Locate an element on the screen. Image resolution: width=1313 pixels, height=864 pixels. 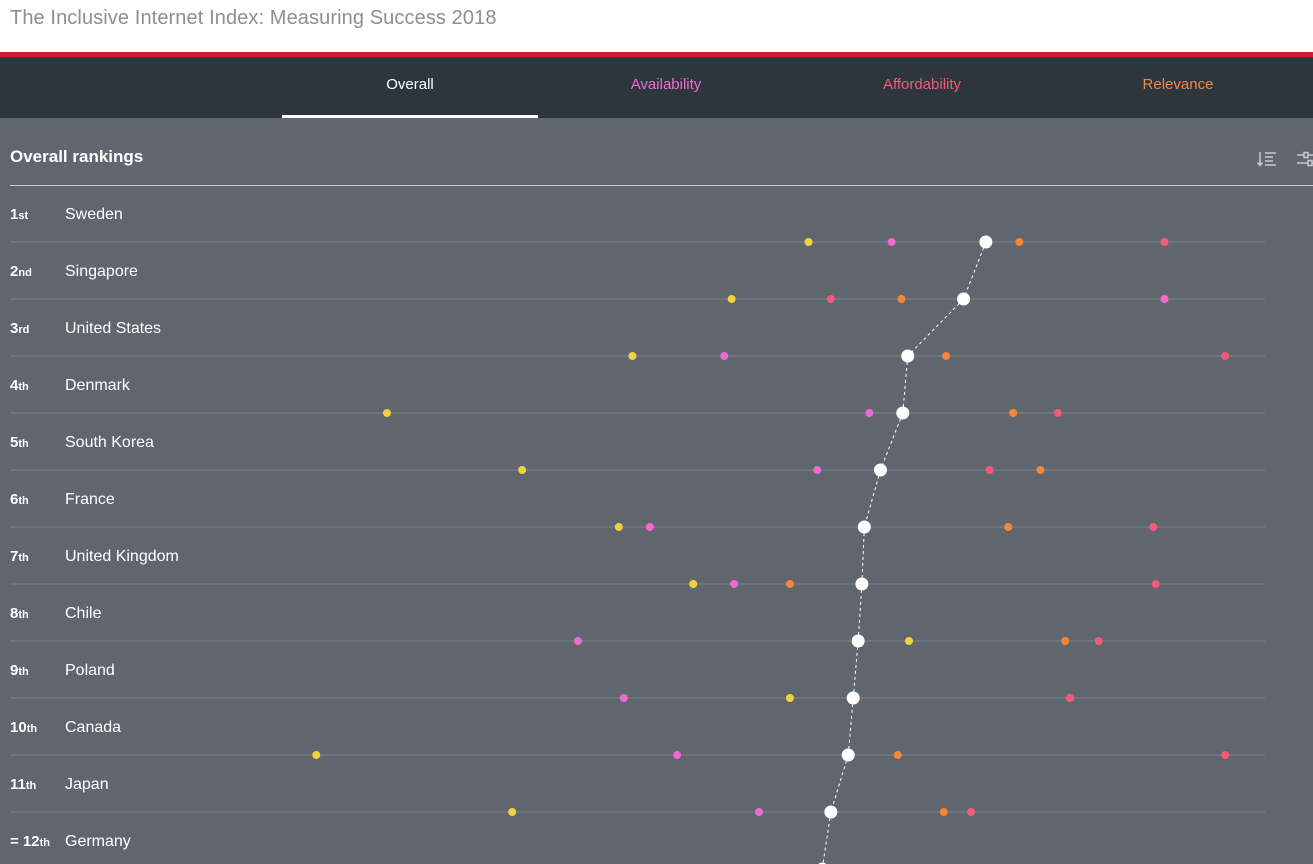
rank-label: 8th is located at coordinates (19, 613).